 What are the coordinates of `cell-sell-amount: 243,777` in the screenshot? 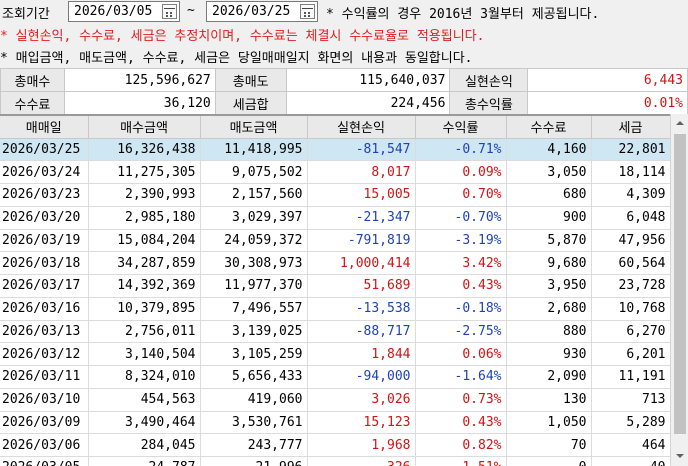 It's located at (254, 445).